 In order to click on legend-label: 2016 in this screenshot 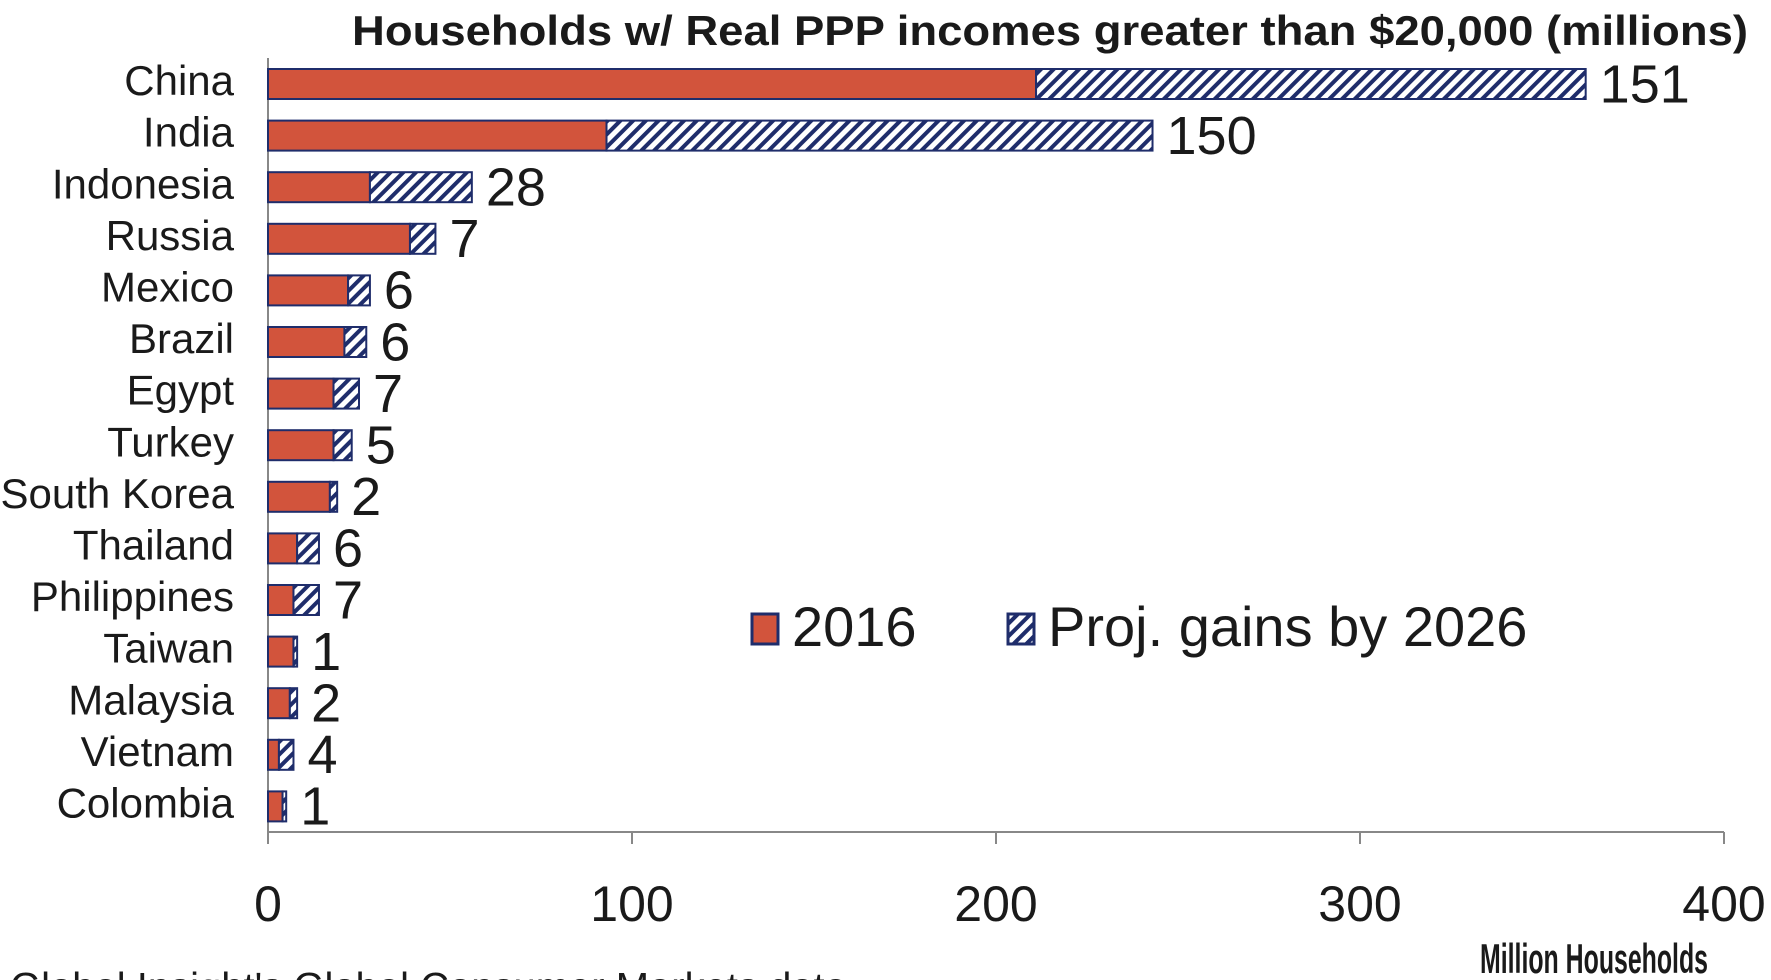, I will do `click(854, 626)`.